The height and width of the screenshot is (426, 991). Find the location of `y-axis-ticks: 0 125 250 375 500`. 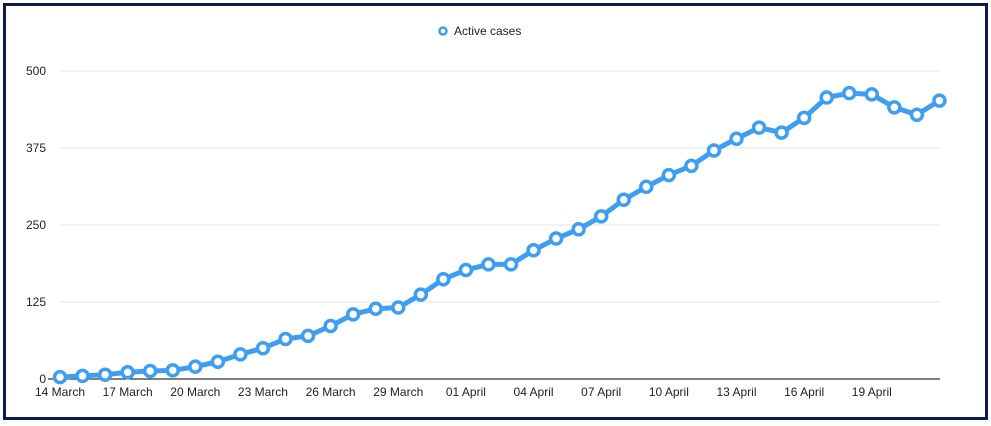

y-axis-ticks: 0 125 250 375 500 is located at coordinates (36, 225).